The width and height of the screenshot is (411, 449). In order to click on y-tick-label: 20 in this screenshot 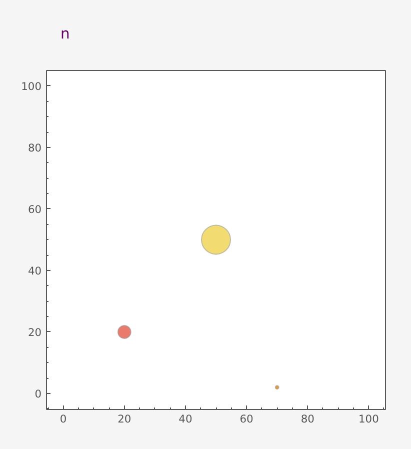, I will do `click(35, 332)`.